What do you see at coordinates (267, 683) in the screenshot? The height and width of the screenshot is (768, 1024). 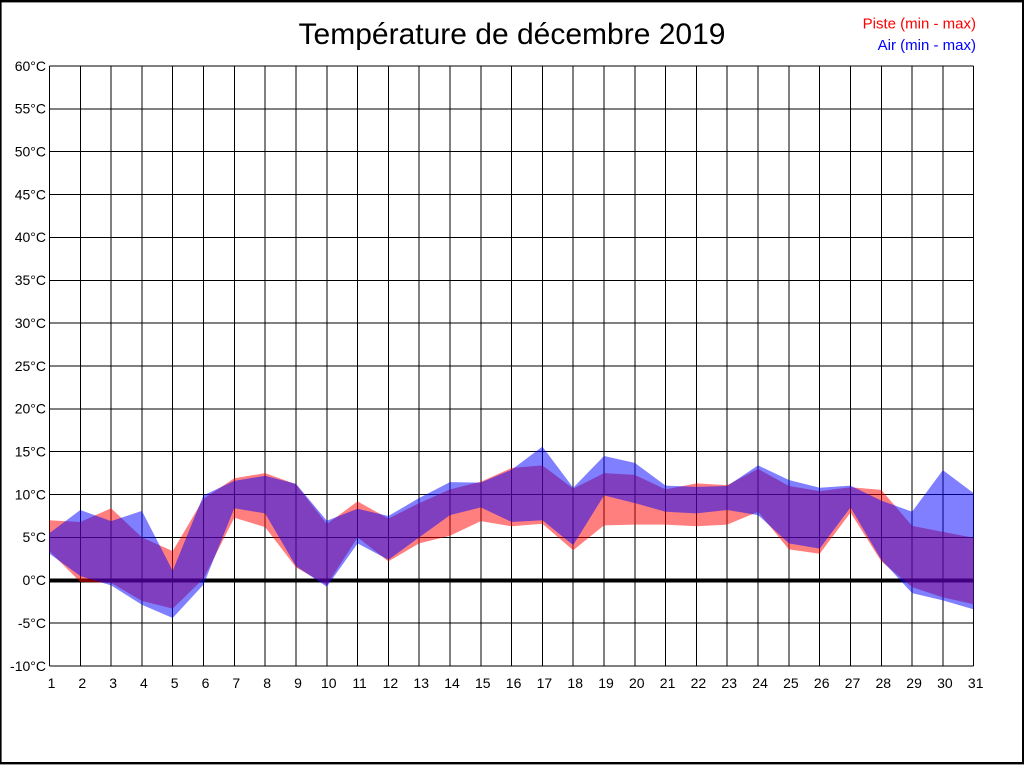 I see `svg-text: 8` at bounding box center [267, 683].